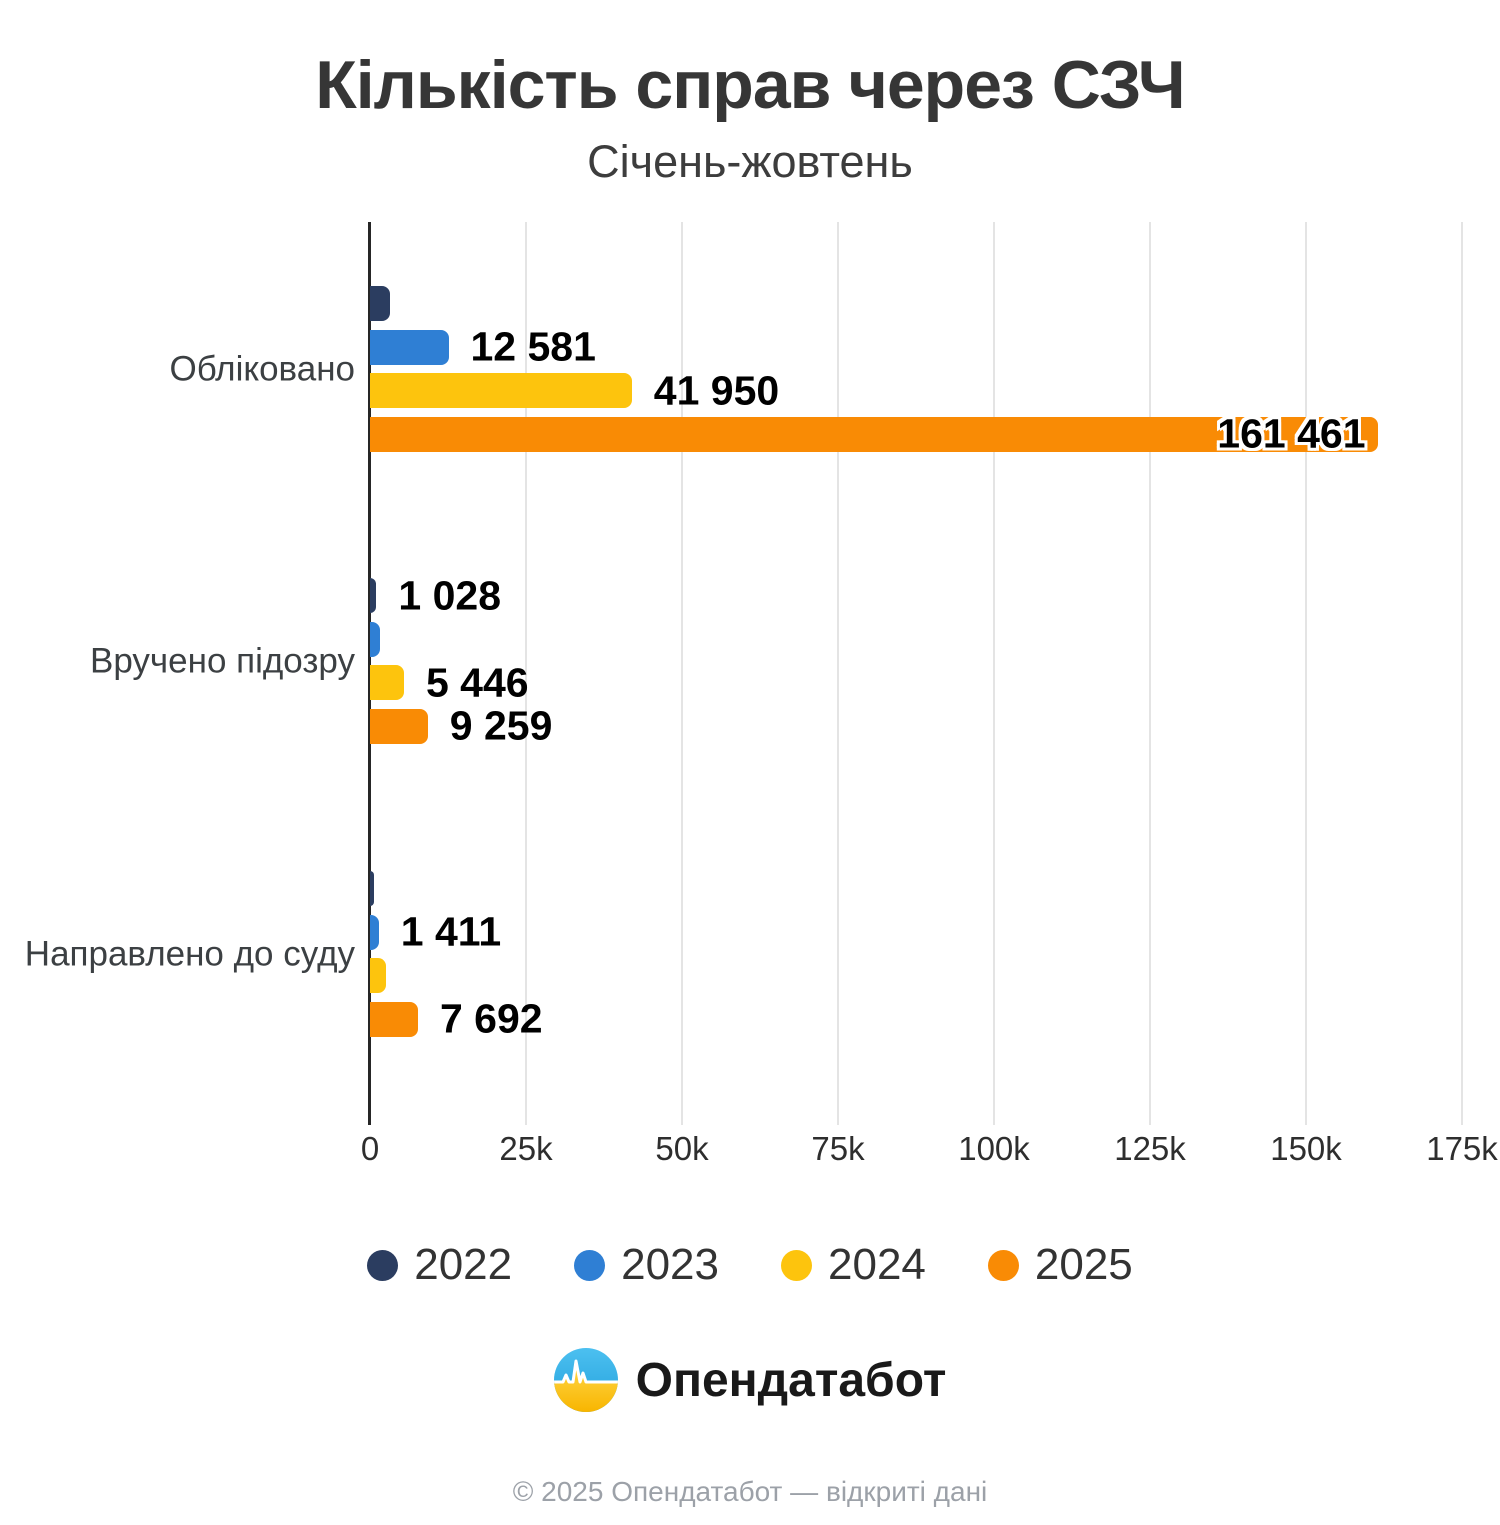 The width and height of the screenshot is (1500, 1525). Describe the element at coordinates (585, 1380) in the screenshot. I see `opendatabot-pulse-icon` at that location.